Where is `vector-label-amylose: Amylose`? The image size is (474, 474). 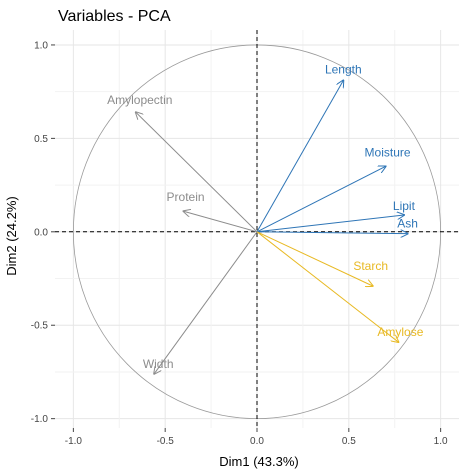 vector-label-amylose: Amylose is located at coordinates (400, 332).